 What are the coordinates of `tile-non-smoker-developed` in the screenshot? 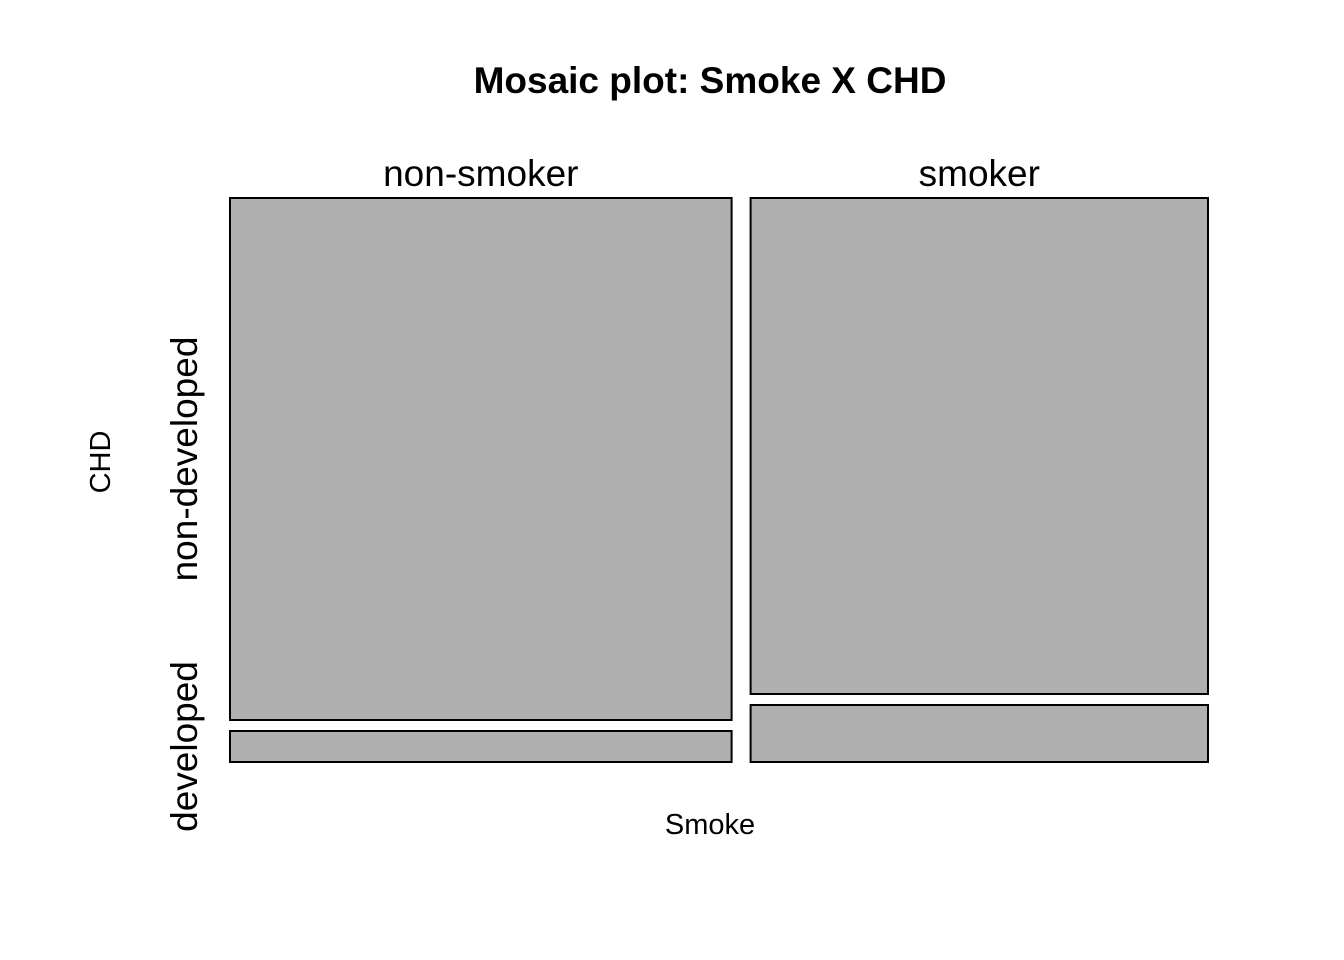 It's located at (481, 746).